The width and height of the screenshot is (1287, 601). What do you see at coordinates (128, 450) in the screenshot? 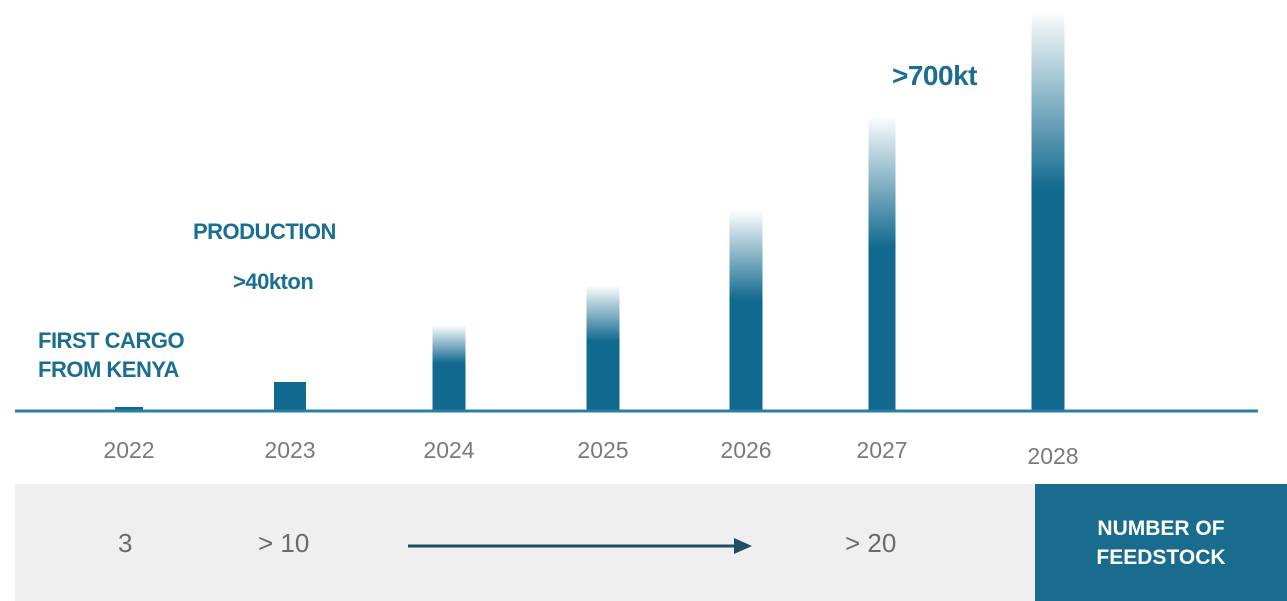
I see `x-tick-label: 2022` at bounding box center [128, 450].